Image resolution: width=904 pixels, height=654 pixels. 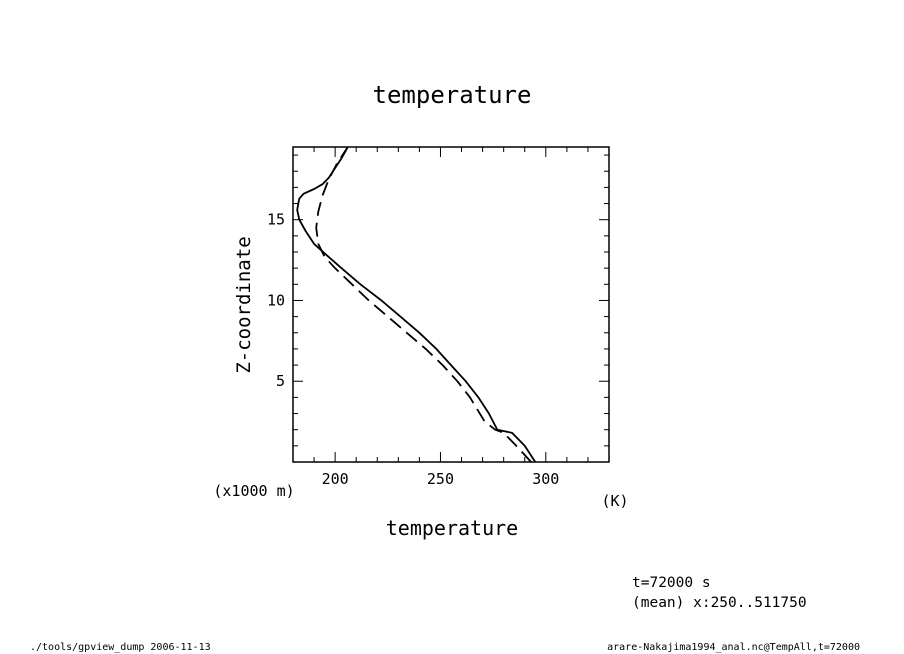 I want to click on y-axis-unit: (x1000 m), so click(x=253, y=491).